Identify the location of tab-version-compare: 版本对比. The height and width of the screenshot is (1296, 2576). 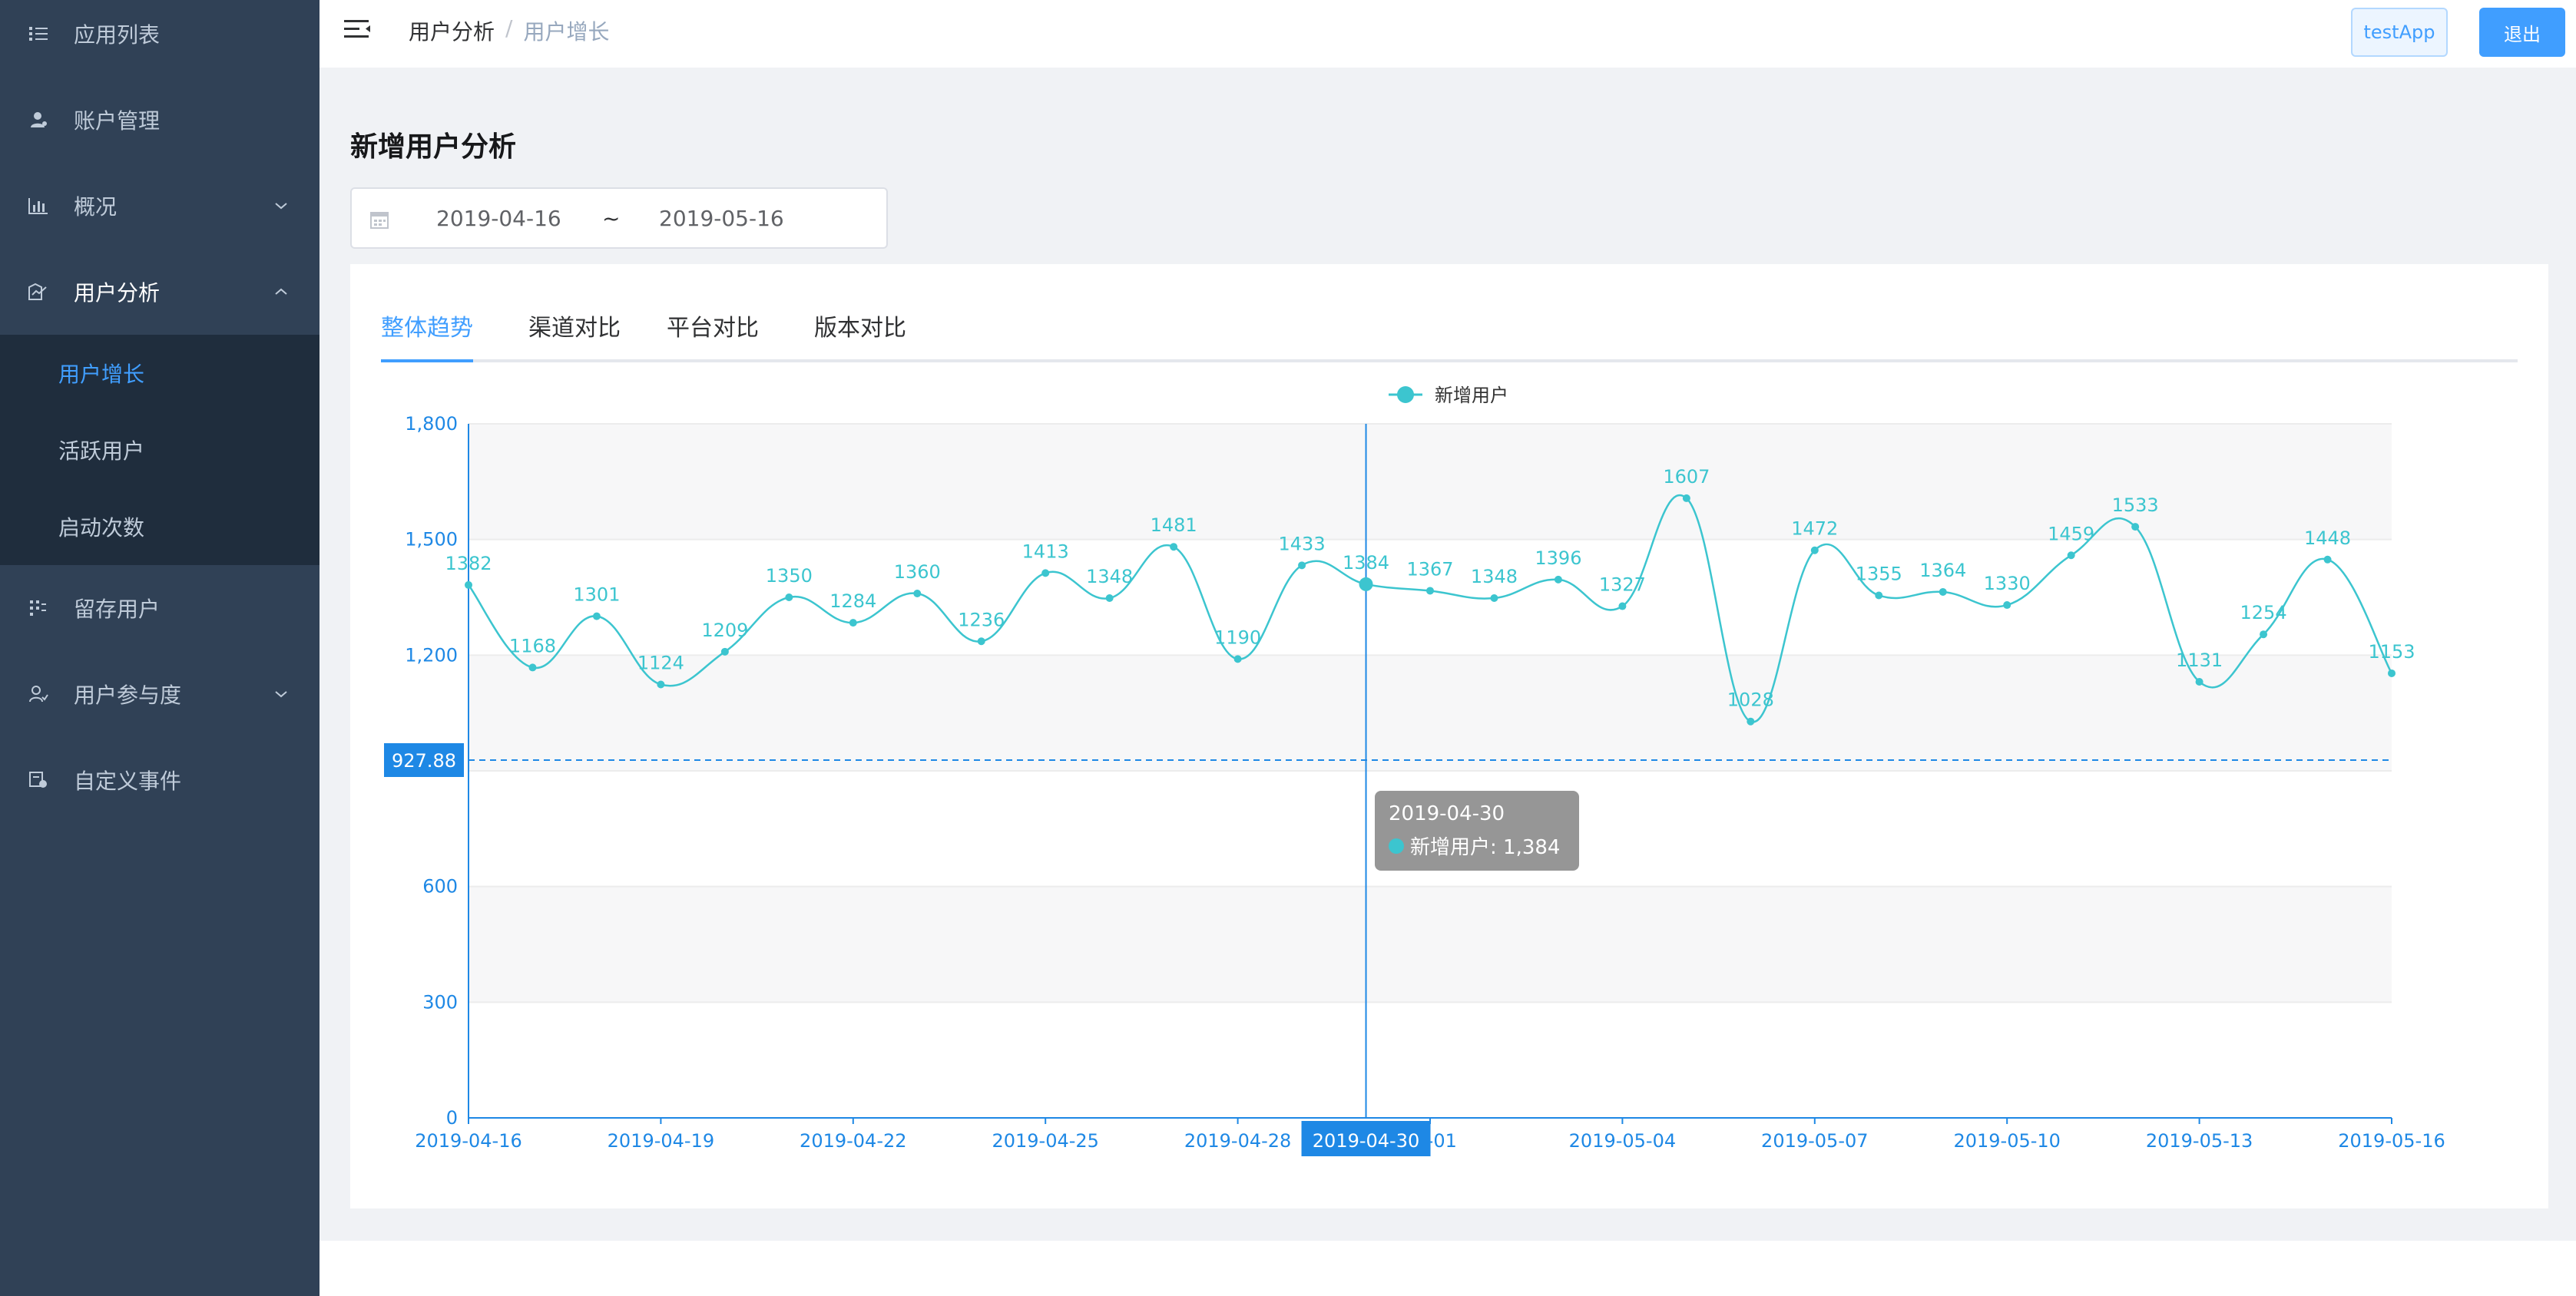
(860, 329).